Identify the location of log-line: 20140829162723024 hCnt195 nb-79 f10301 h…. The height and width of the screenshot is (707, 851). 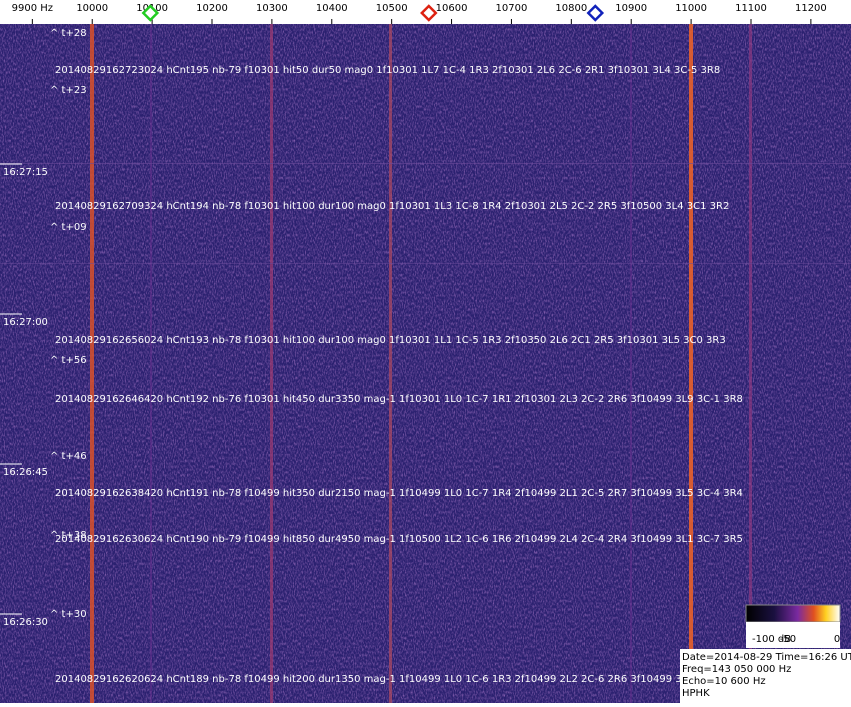
(387, 70).